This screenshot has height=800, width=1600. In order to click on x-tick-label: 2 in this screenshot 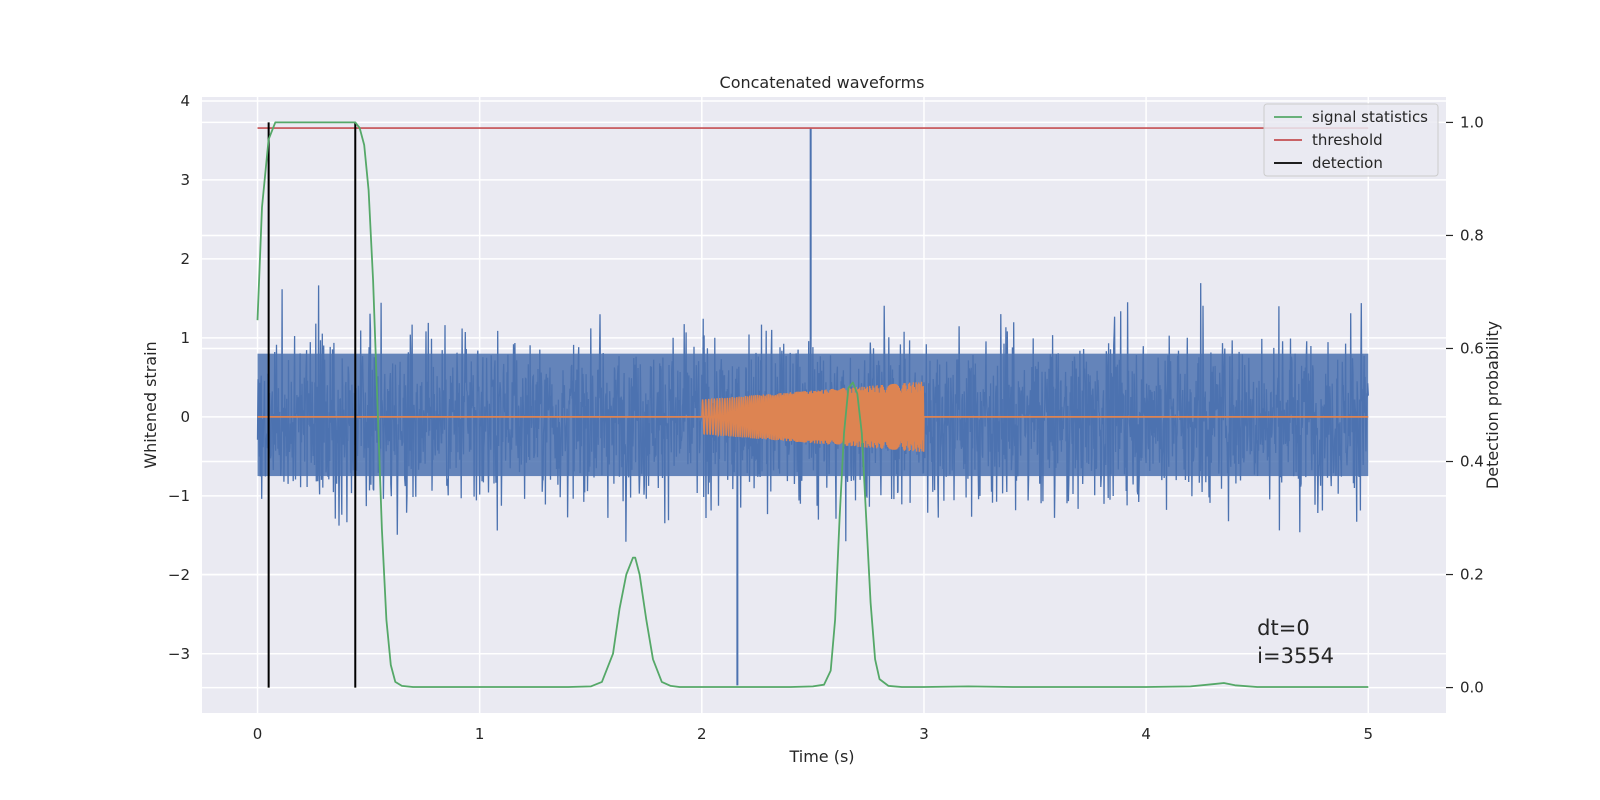, I will do `click(702, 734)`.